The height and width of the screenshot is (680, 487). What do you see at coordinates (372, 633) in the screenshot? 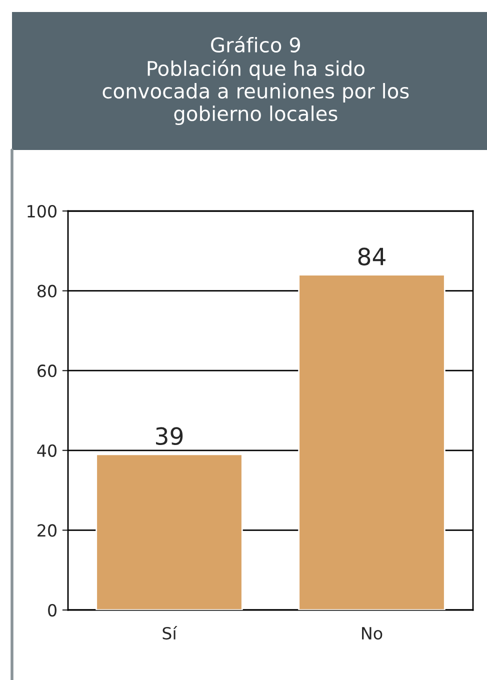
I see `x-tick-label: No` at bounding box center [372, 633].